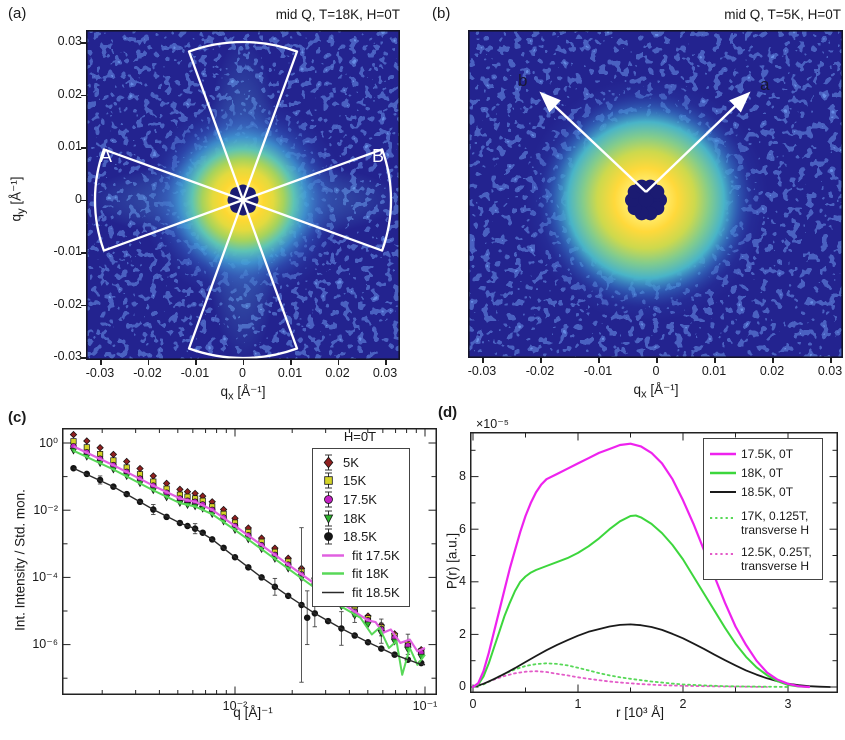  What do you see at coordinates (698, 142) in the screenshot?
I see `axis-a-arrow-icon` at bounding box center [698, 142].